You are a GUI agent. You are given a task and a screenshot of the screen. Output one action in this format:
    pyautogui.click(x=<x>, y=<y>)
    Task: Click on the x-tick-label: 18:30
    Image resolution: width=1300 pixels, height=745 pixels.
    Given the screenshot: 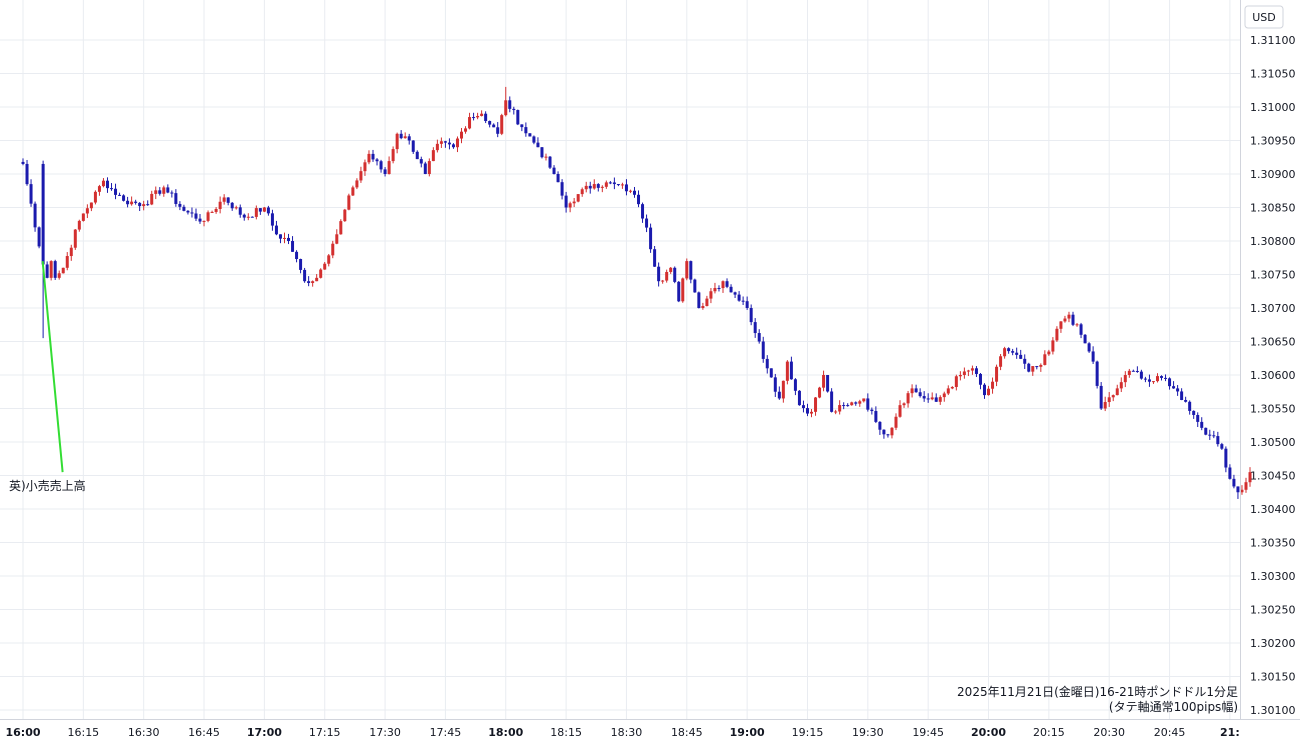 What is the action you would take?
    pyautogui.click(x=627, y=732)
    